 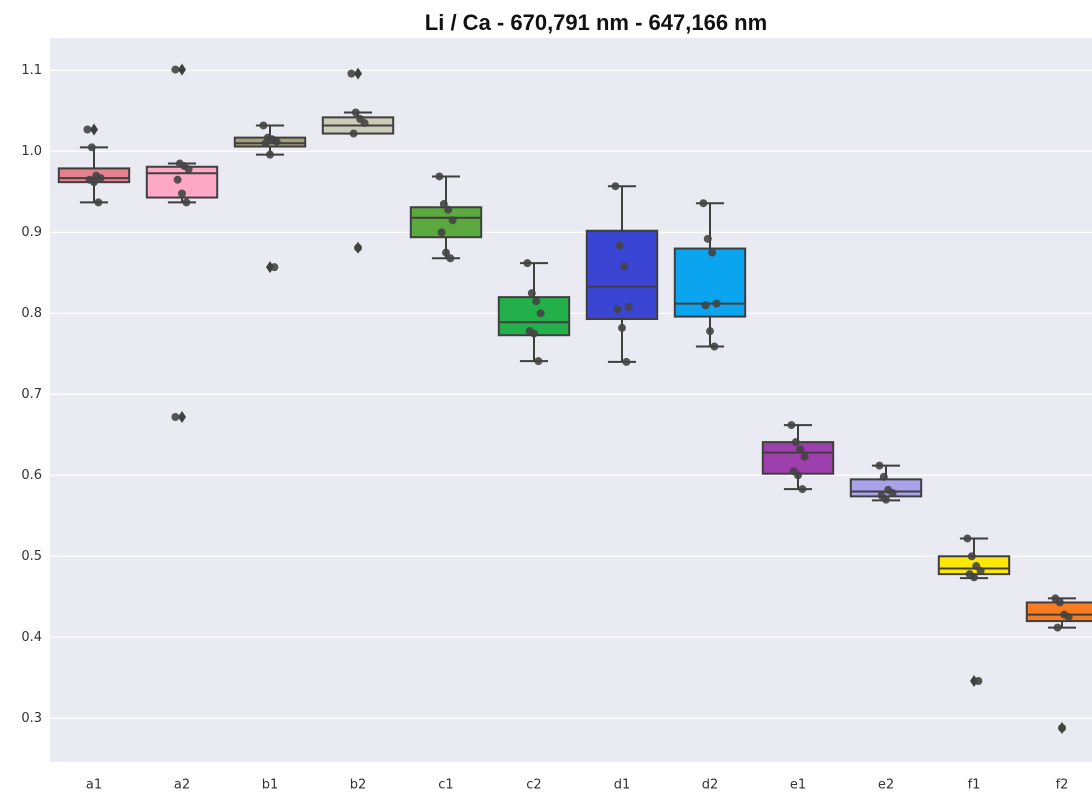 What do you see at coordinates (31, 313) in the screenshot?
I see `y-tick-label: 0.8` at bounding box center [31, 313].